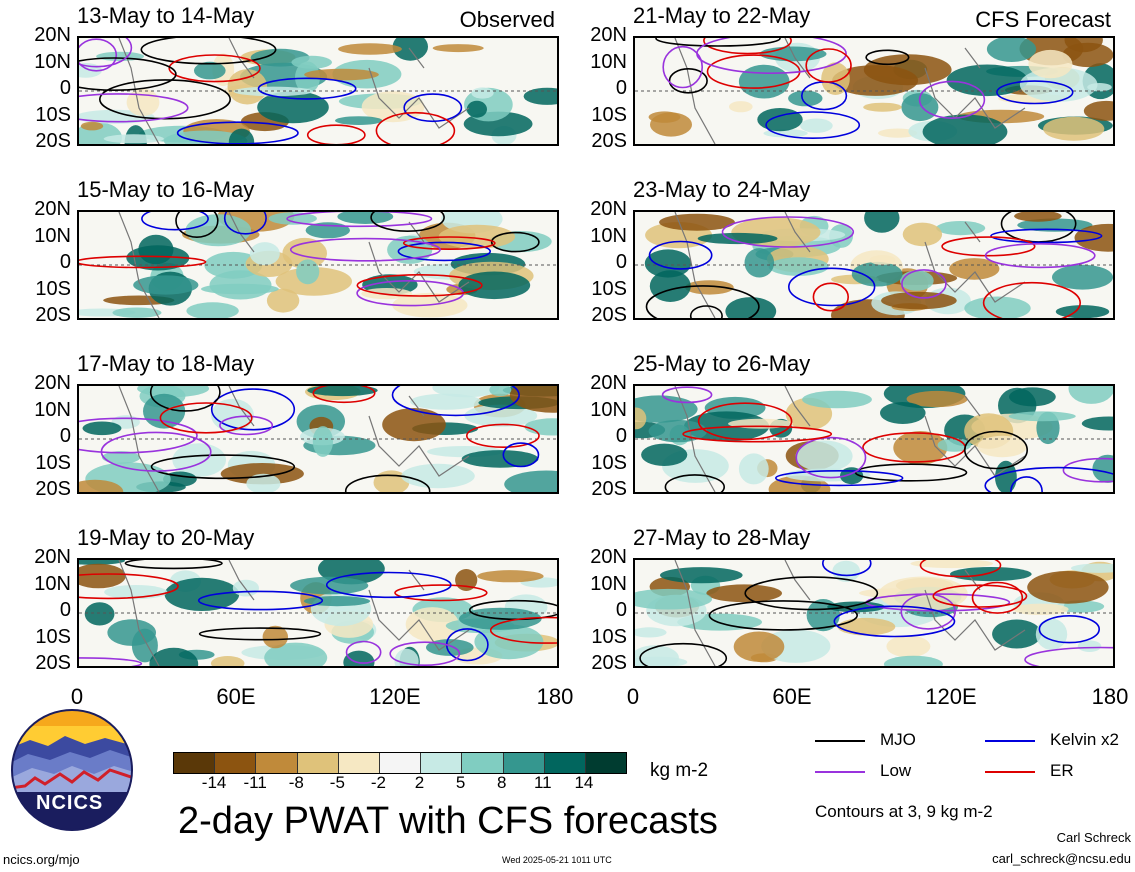 The height and width of the screenshot is (872, 1135). What do you see at coordinates (609, 489) in the screenshot?
I see `lat-label: 20S` at bounding box center [609, 489].